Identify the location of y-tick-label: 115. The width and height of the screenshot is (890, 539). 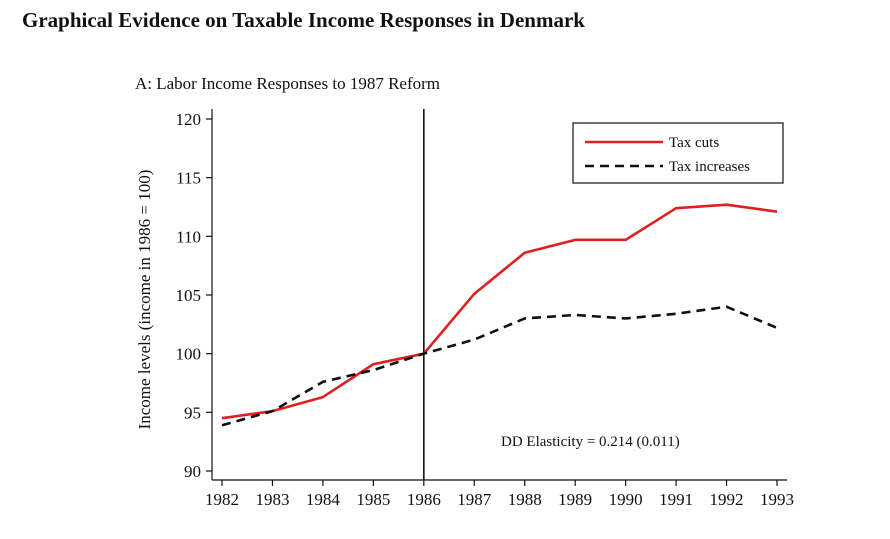
(188, 178).